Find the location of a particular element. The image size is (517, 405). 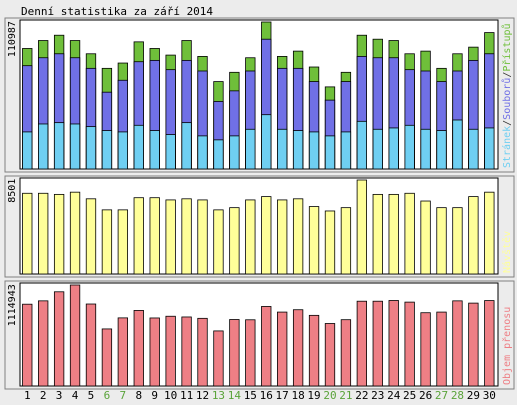

side-legend: Objem přenosu is located at coordinates (507, 346).